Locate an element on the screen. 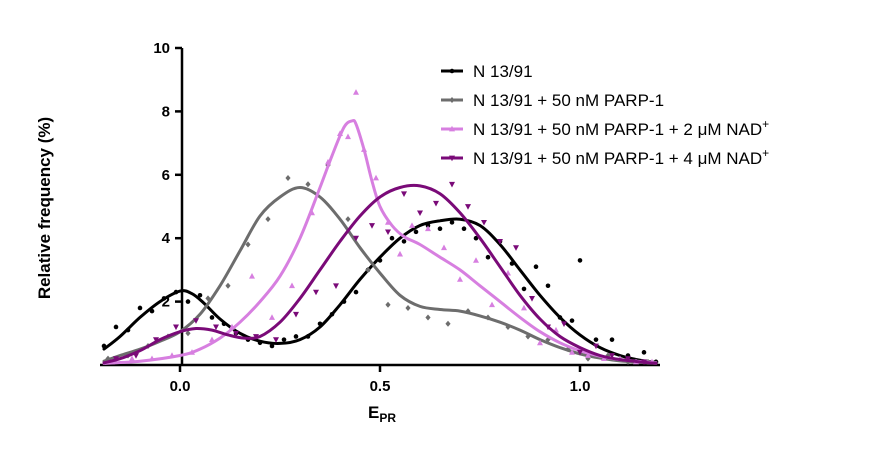  x-tick-label: 0.0 is located at coordinates (180, 386).